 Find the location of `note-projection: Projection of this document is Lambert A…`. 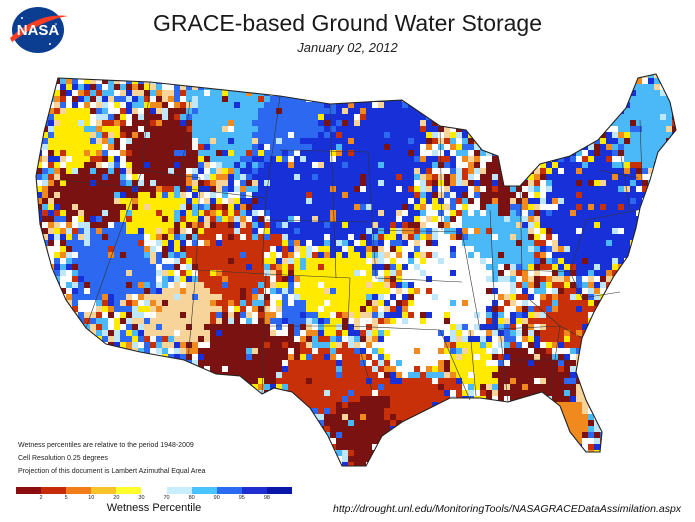

note-projection: Projection of this document is Lambert A… is located at coordinates (112, 471).